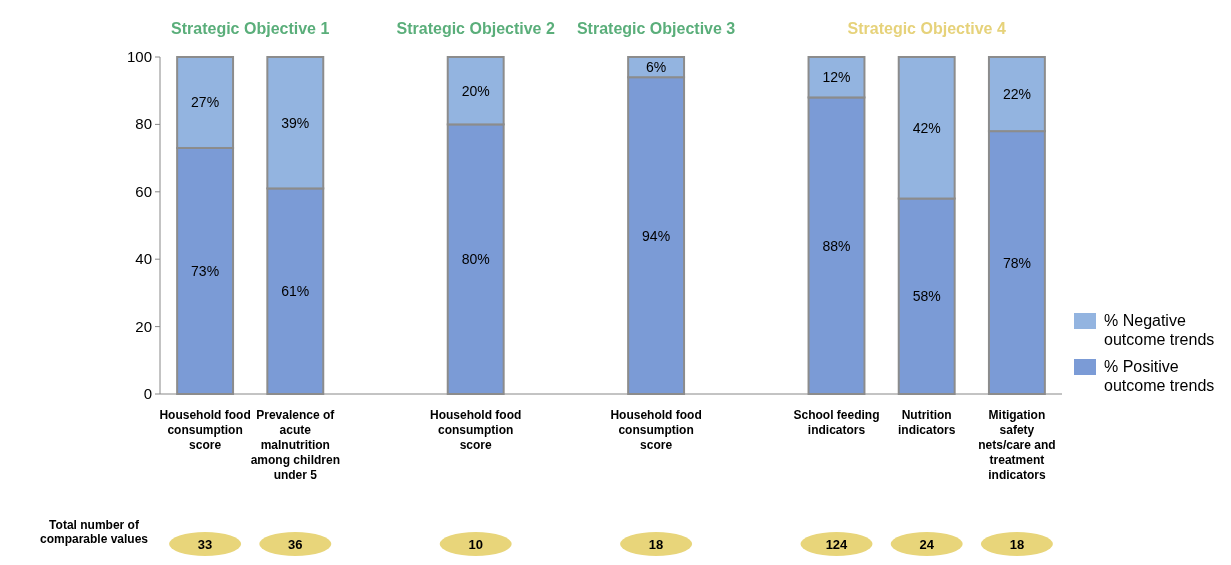 This screenshot has height=565, width=1231. Describe the element at coordinates (656, 67) in the screenshot. I see `data-label: 6%` at that location.